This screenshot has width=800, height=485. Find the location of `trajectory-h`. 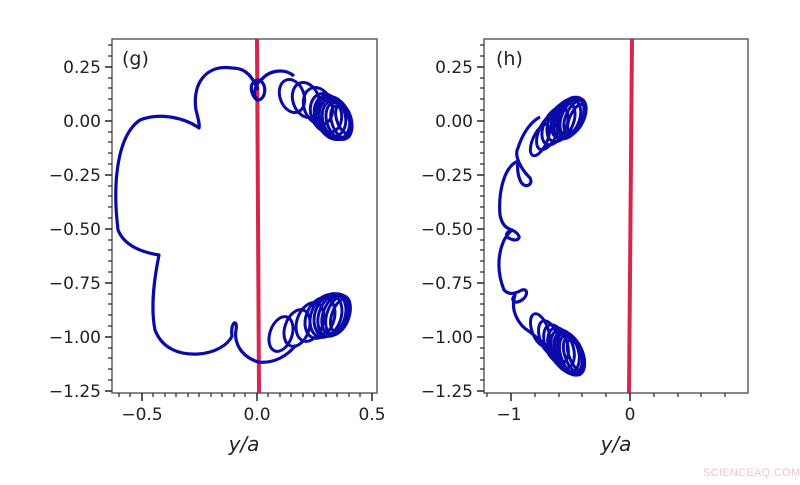

trajectory-h is located at coordinates (528, 234).